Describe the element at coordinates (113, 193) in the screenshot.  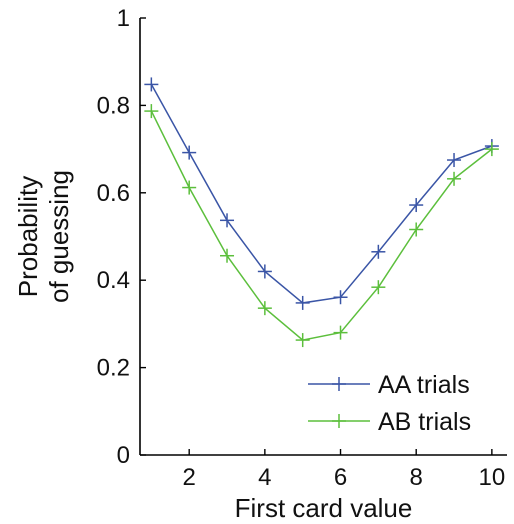
I see `y-tick-label: 0.6` at that location.